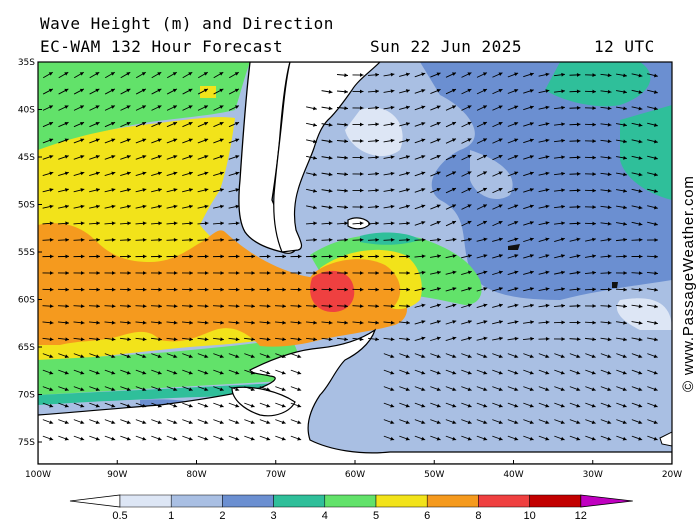  Describe the element at coordinates (427, 516) in the screenshot. I see `colorbar-label: 6` at that location.